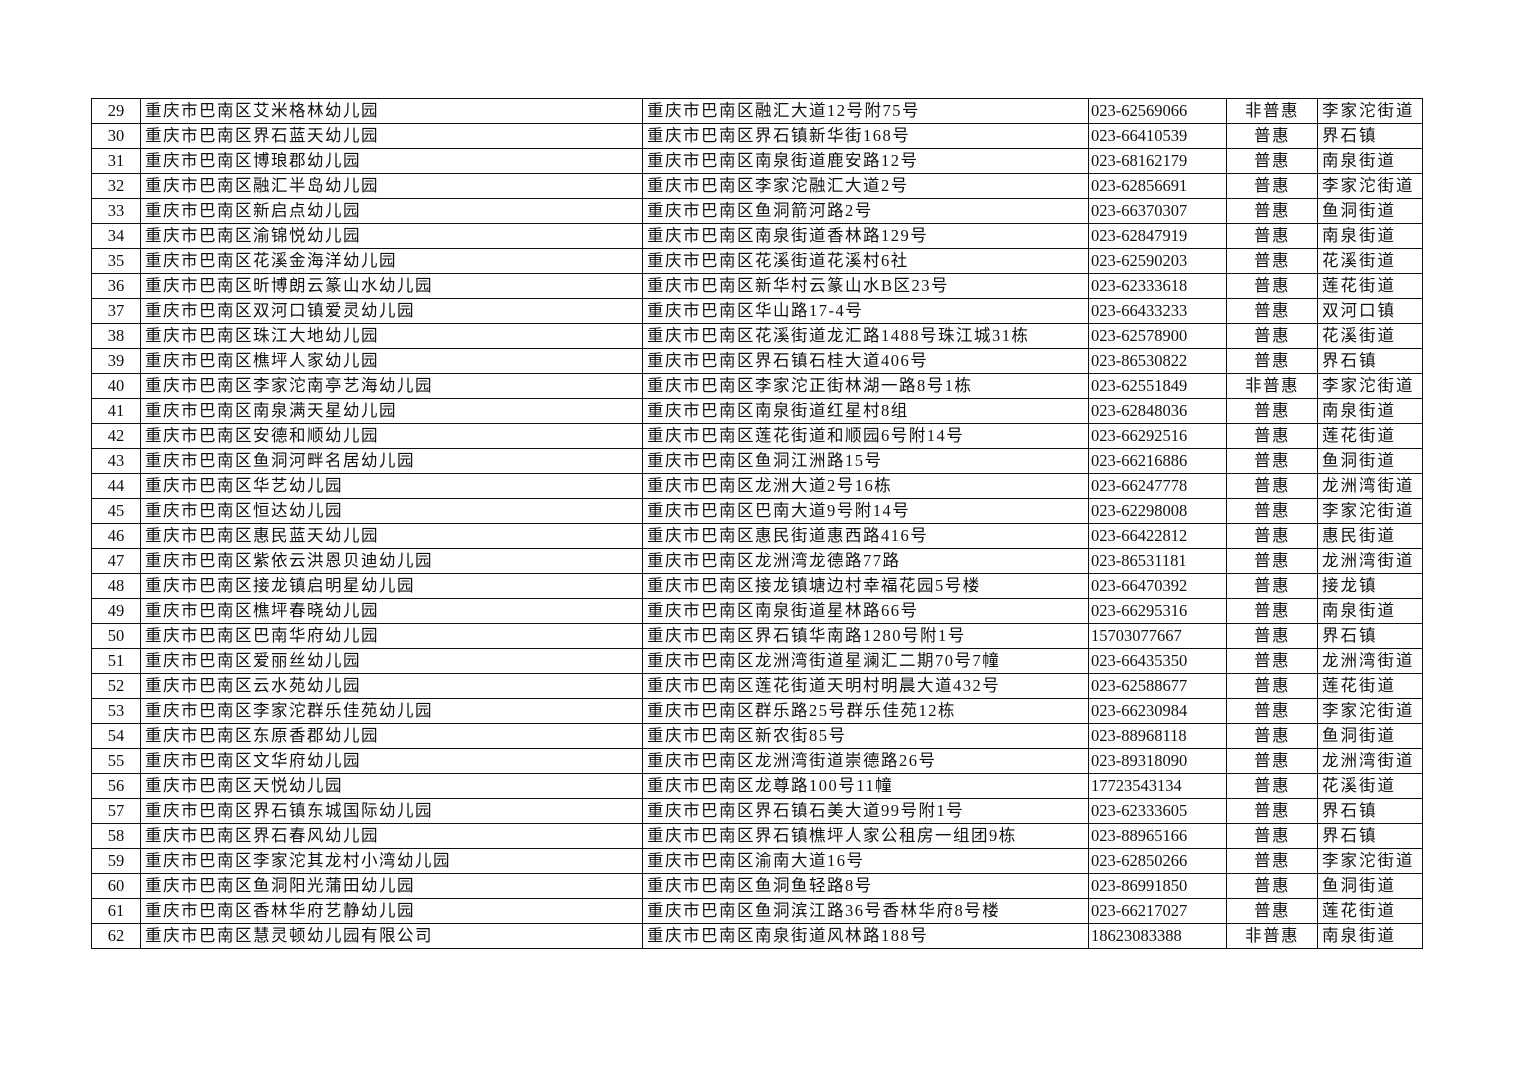 This screenshot has width=1520, height=1074. What do you see at coordinates (865, 636) in the screenshot?
I see `address-cell: 重庆市巴南区界石镇华南路1280号附1号` at bounding box center [865, 636].